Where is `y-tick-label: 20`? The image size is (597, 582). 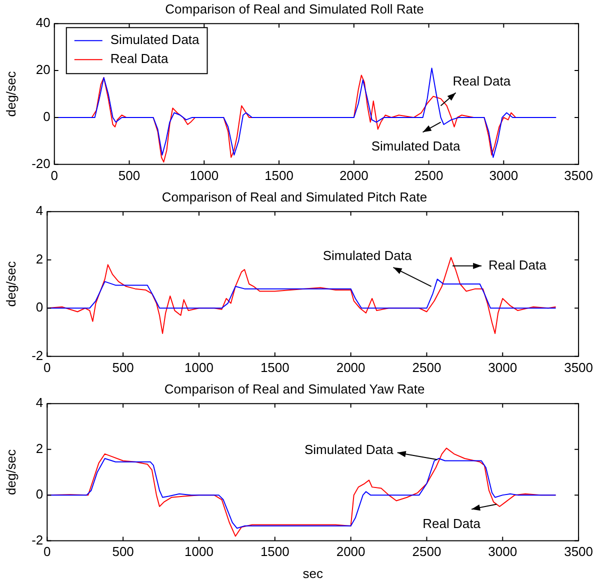
y-tick-label: 20 is located at coordinates (43, 70).